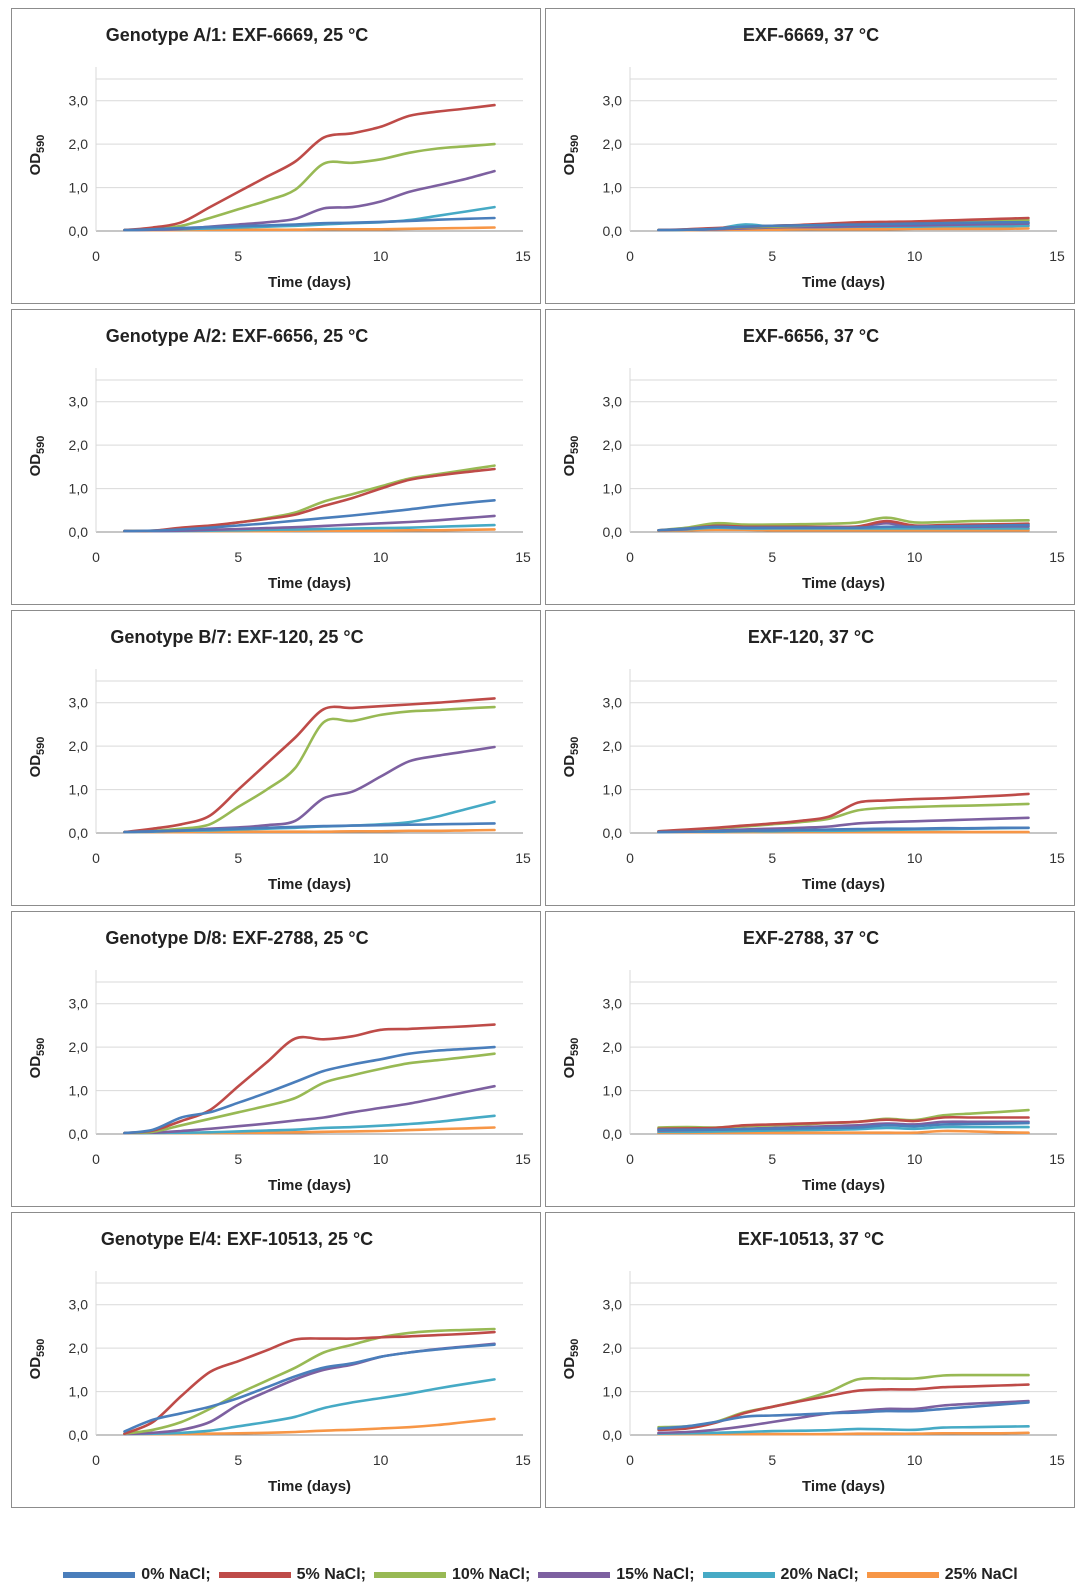 The height and width of the screenshot is (1593, 1081). What do you see at coordinates (236, 637) in the screenshot?
I see `chart-title: Genotype B/7: EXF-120, 25 °C` at bounding box center [236, 637].